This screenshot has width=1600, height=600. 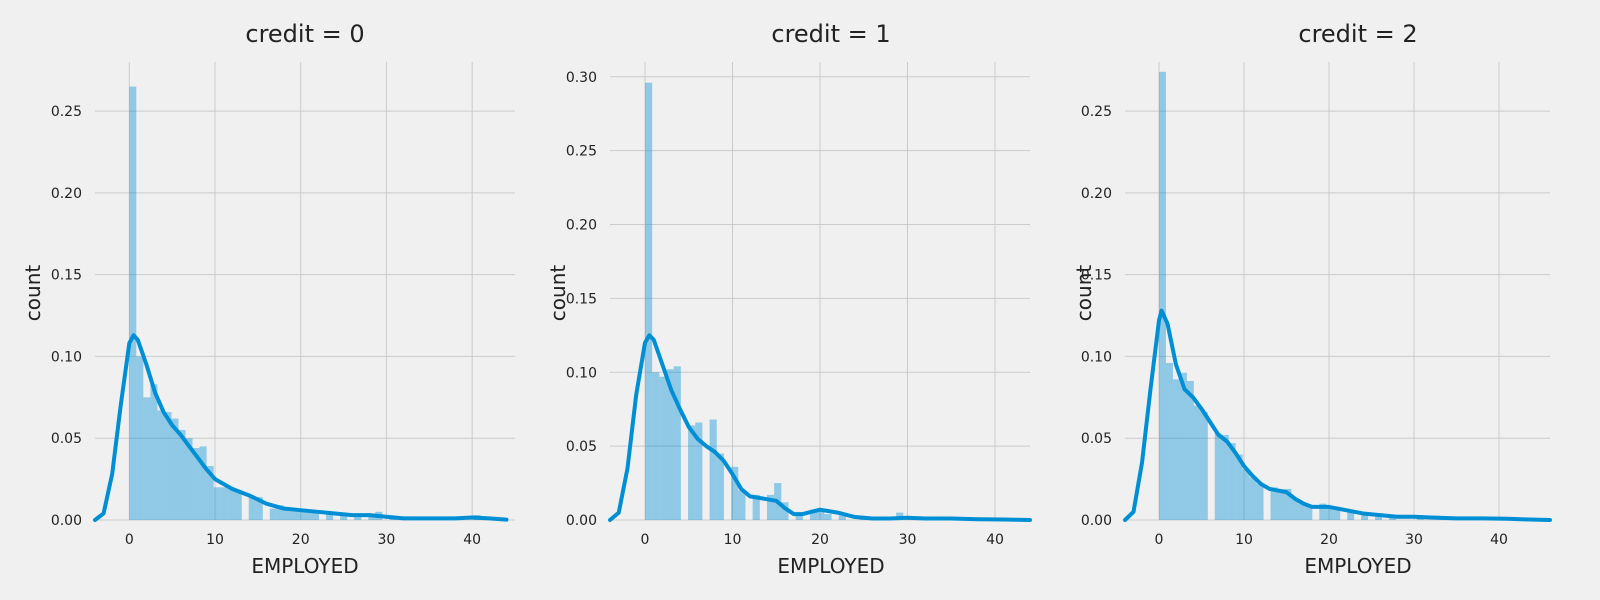 What do you see at coordinates (1096, 357) in the screenshot?
I see `y-tick-label: 0.10` at bounding box center [1096, 357].